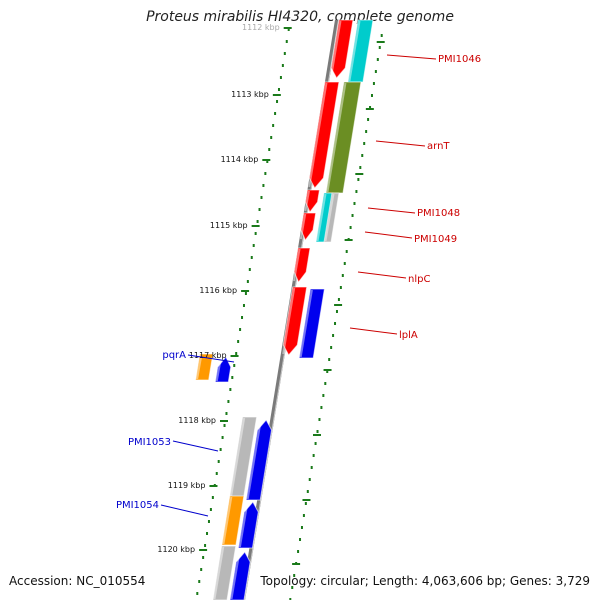 This screenshot has height=600, width=600. Describe the element at coordinates (297, 265) in the screenshot. I see `gene-block-nlpc-shine` at that location.